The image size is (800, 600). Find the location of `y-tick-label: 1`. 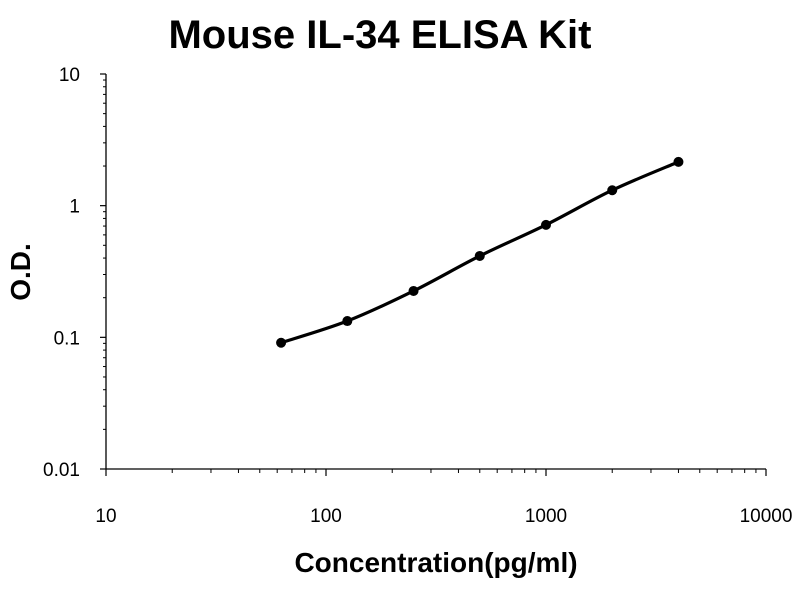

y-tick-label: 1 is located at coordinates (74, 207).